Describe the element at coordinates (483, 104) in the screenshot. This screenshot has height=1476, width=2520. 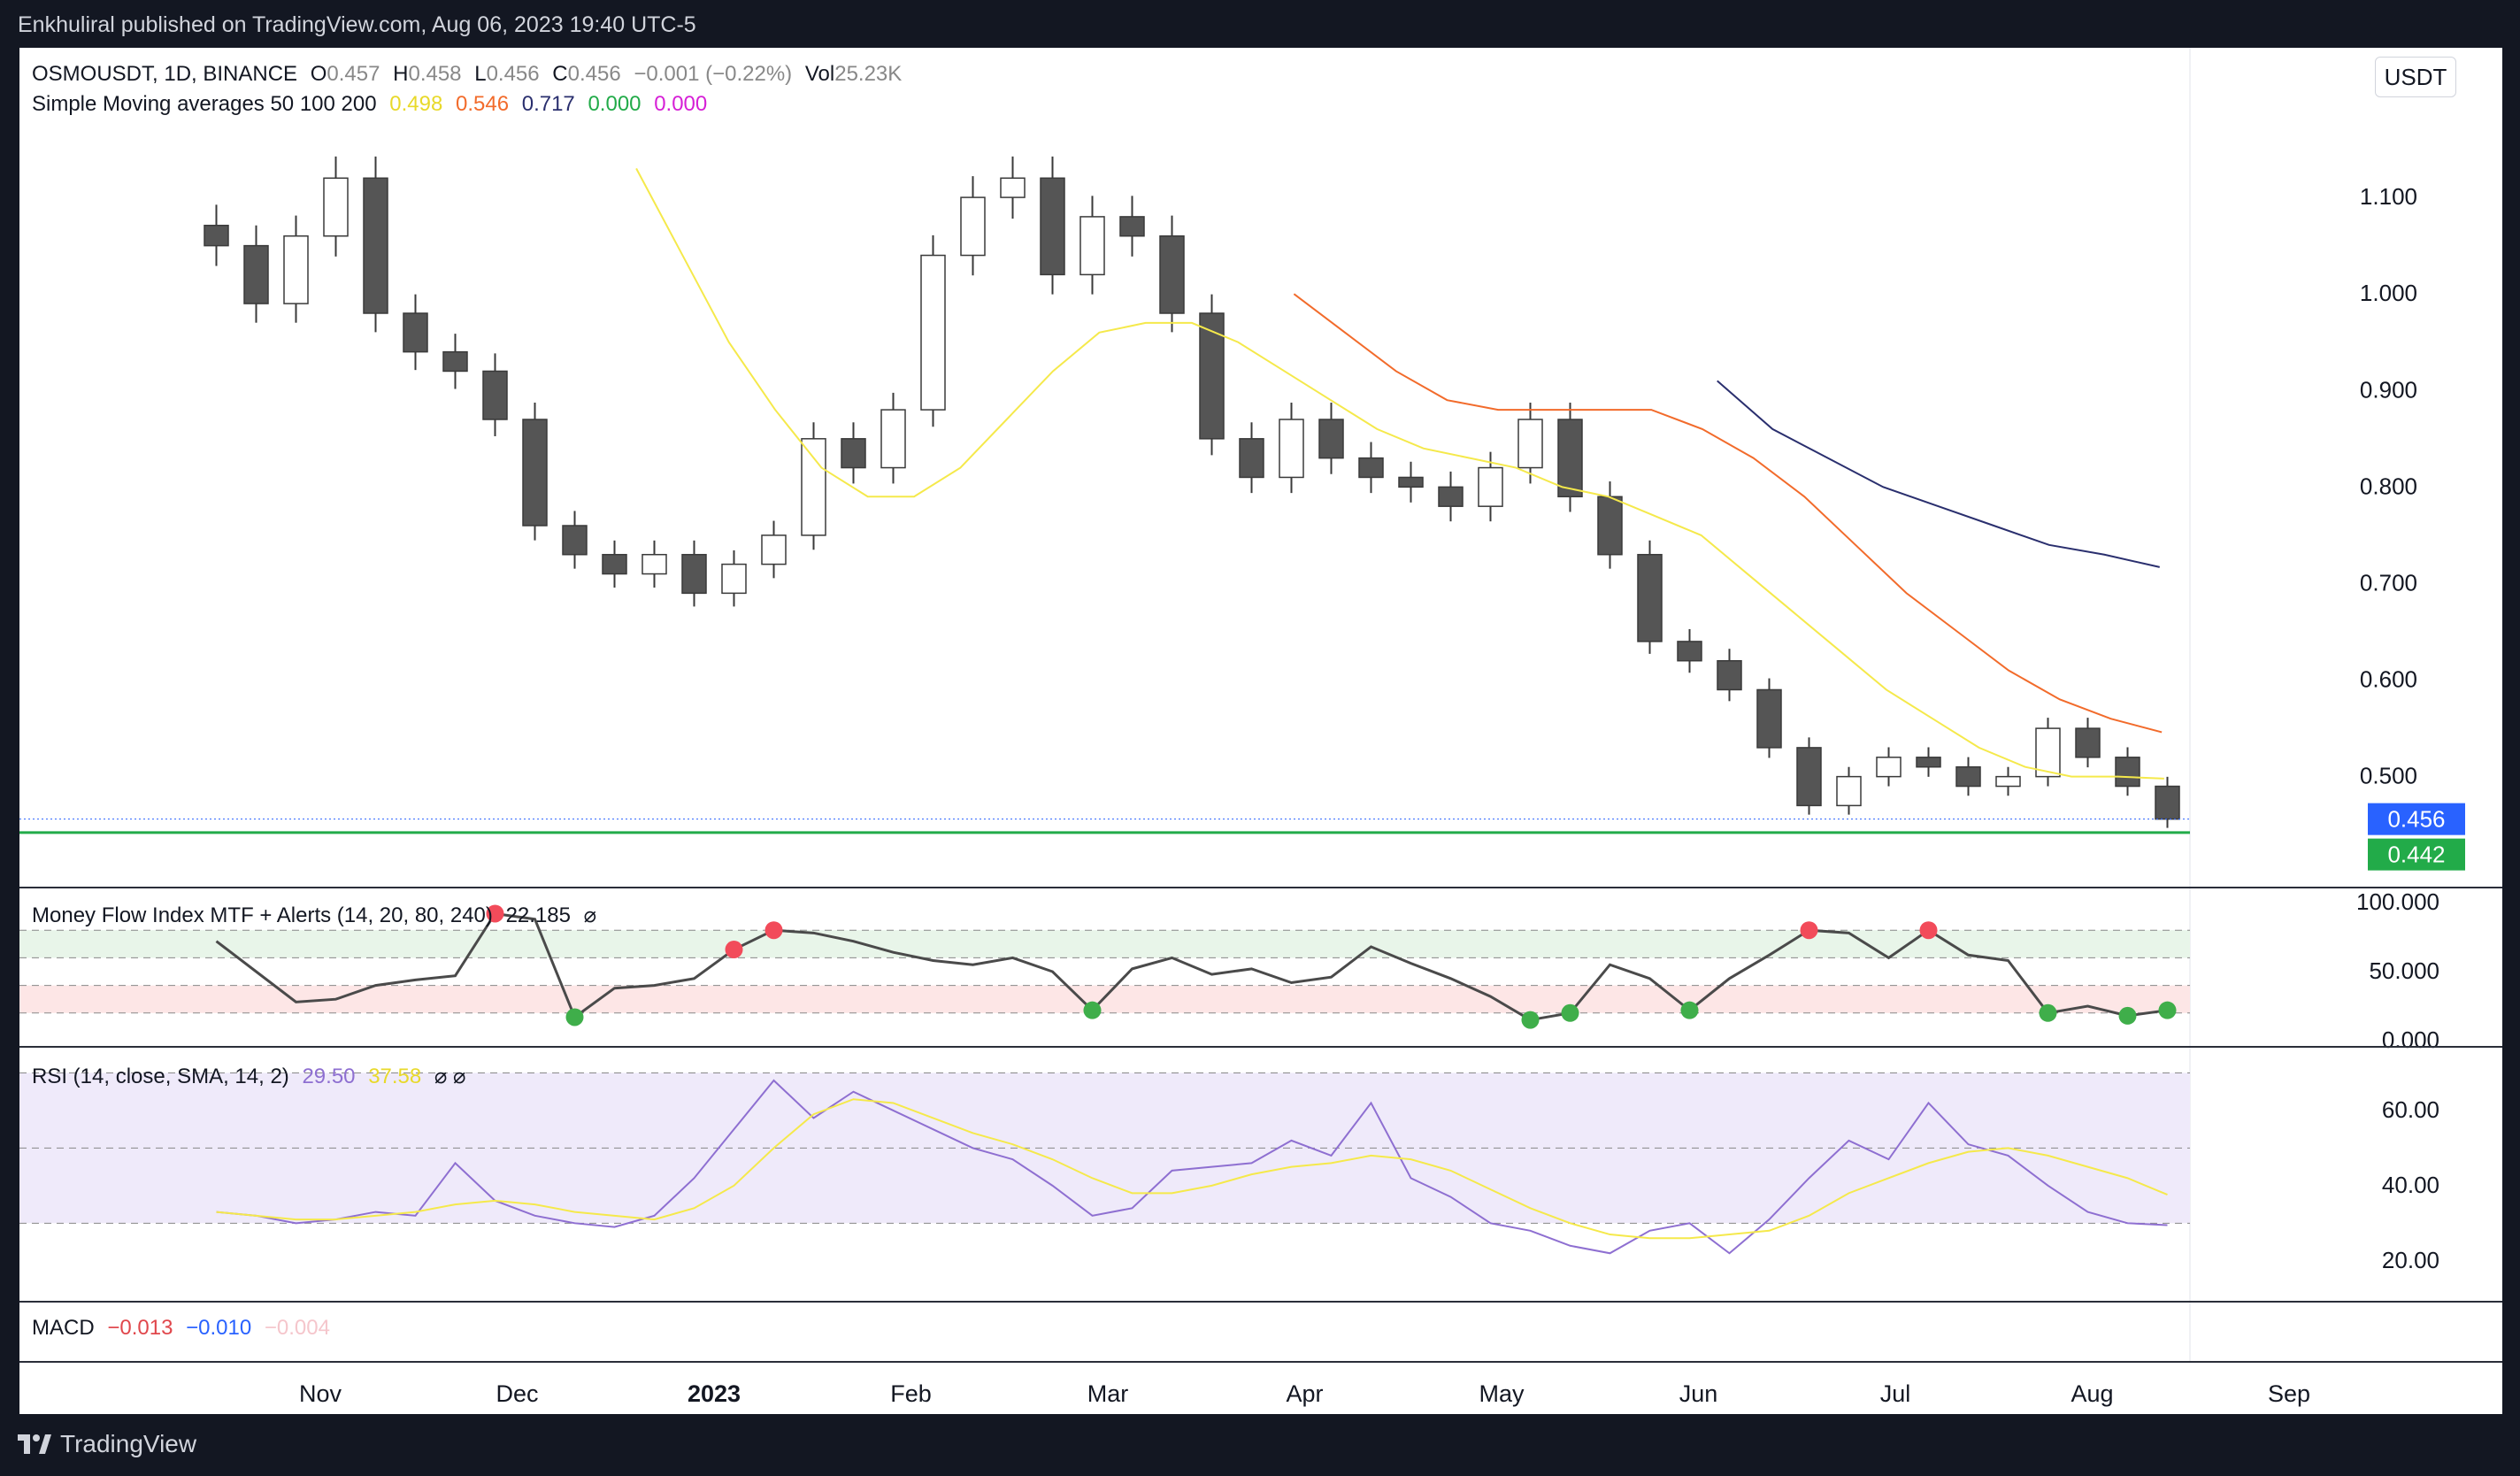
I see `sma100-value: 0.546` at that location.